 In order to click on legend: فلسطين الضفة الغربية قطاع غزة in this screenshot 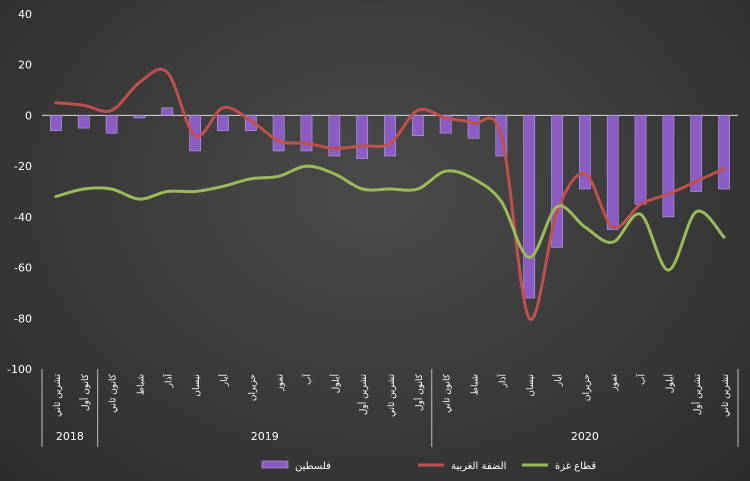, I will do `click(428, 466)`.